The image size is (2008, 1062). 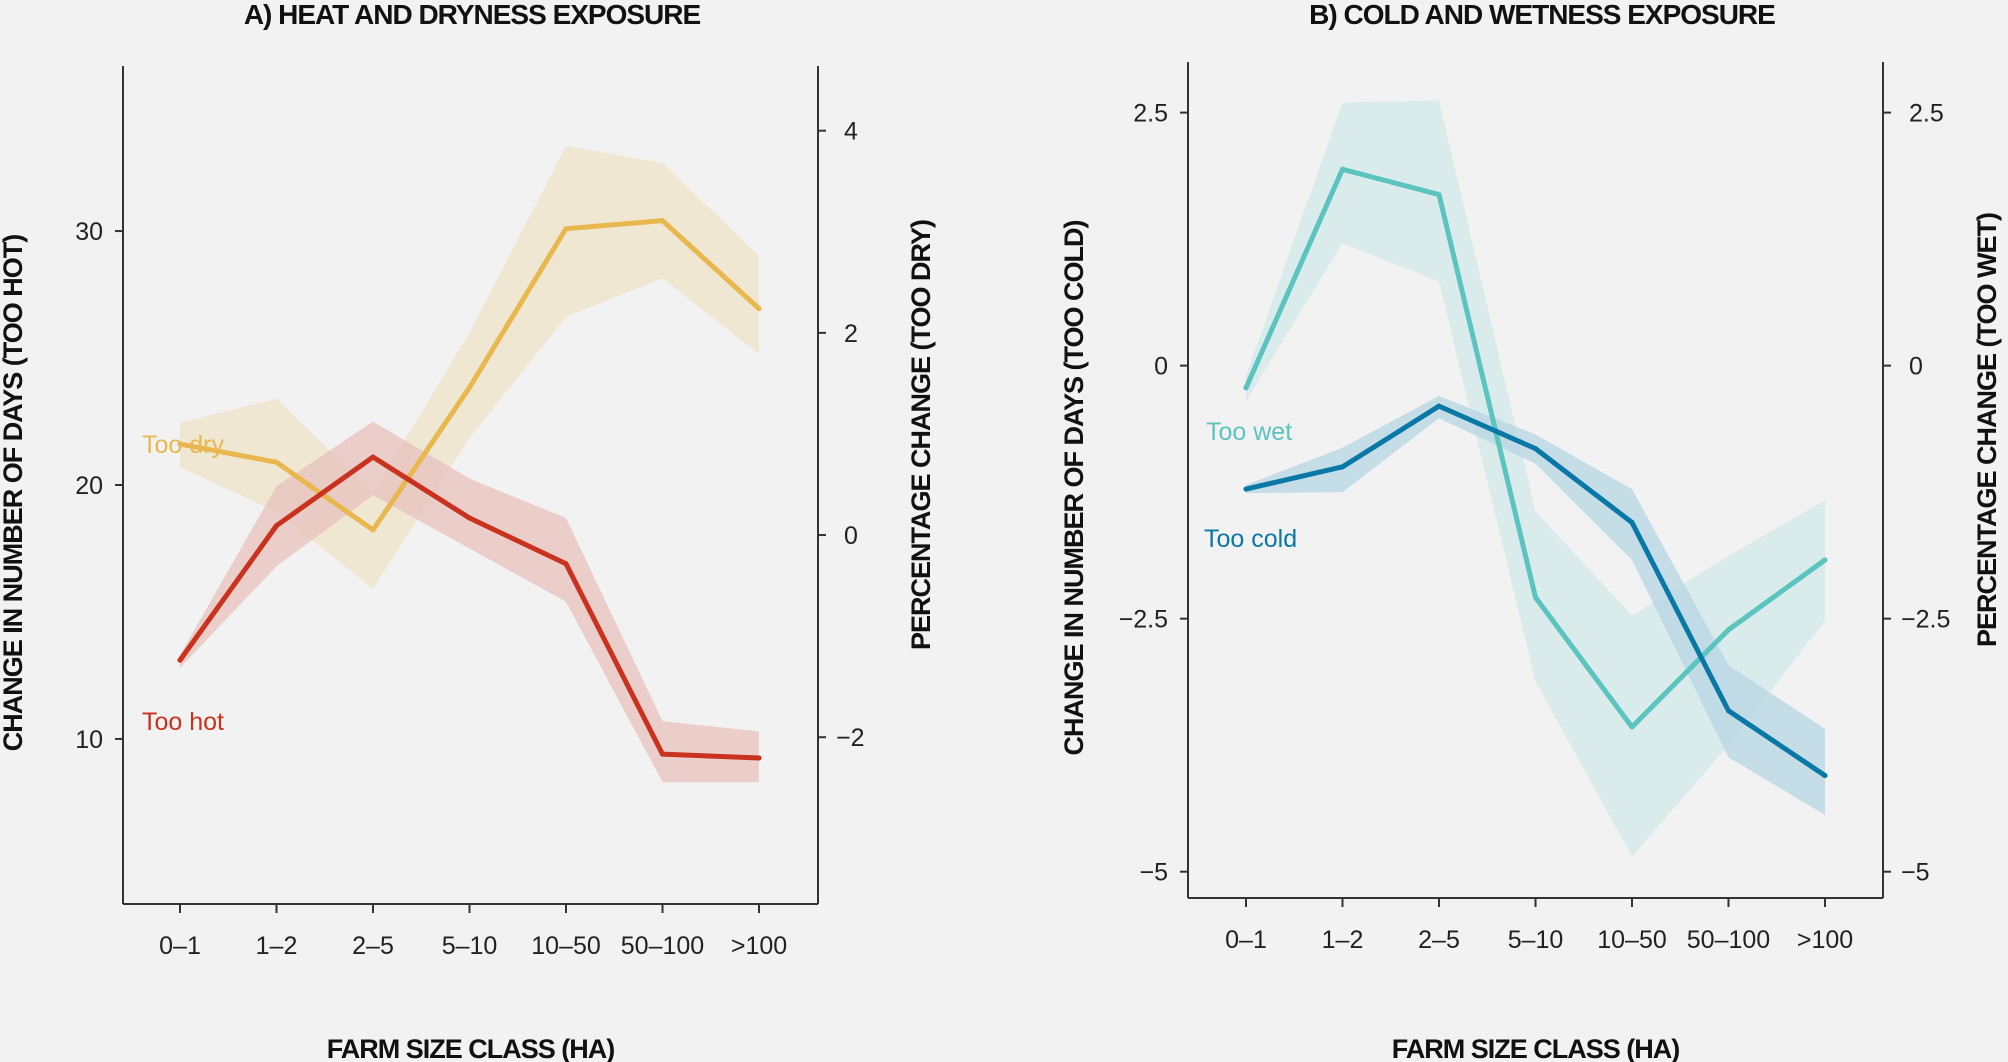 What do you see at coordinates (89, 740) in the screenshot?
I see `y-tick-label-left: 10` at bounding box center [89, 740].